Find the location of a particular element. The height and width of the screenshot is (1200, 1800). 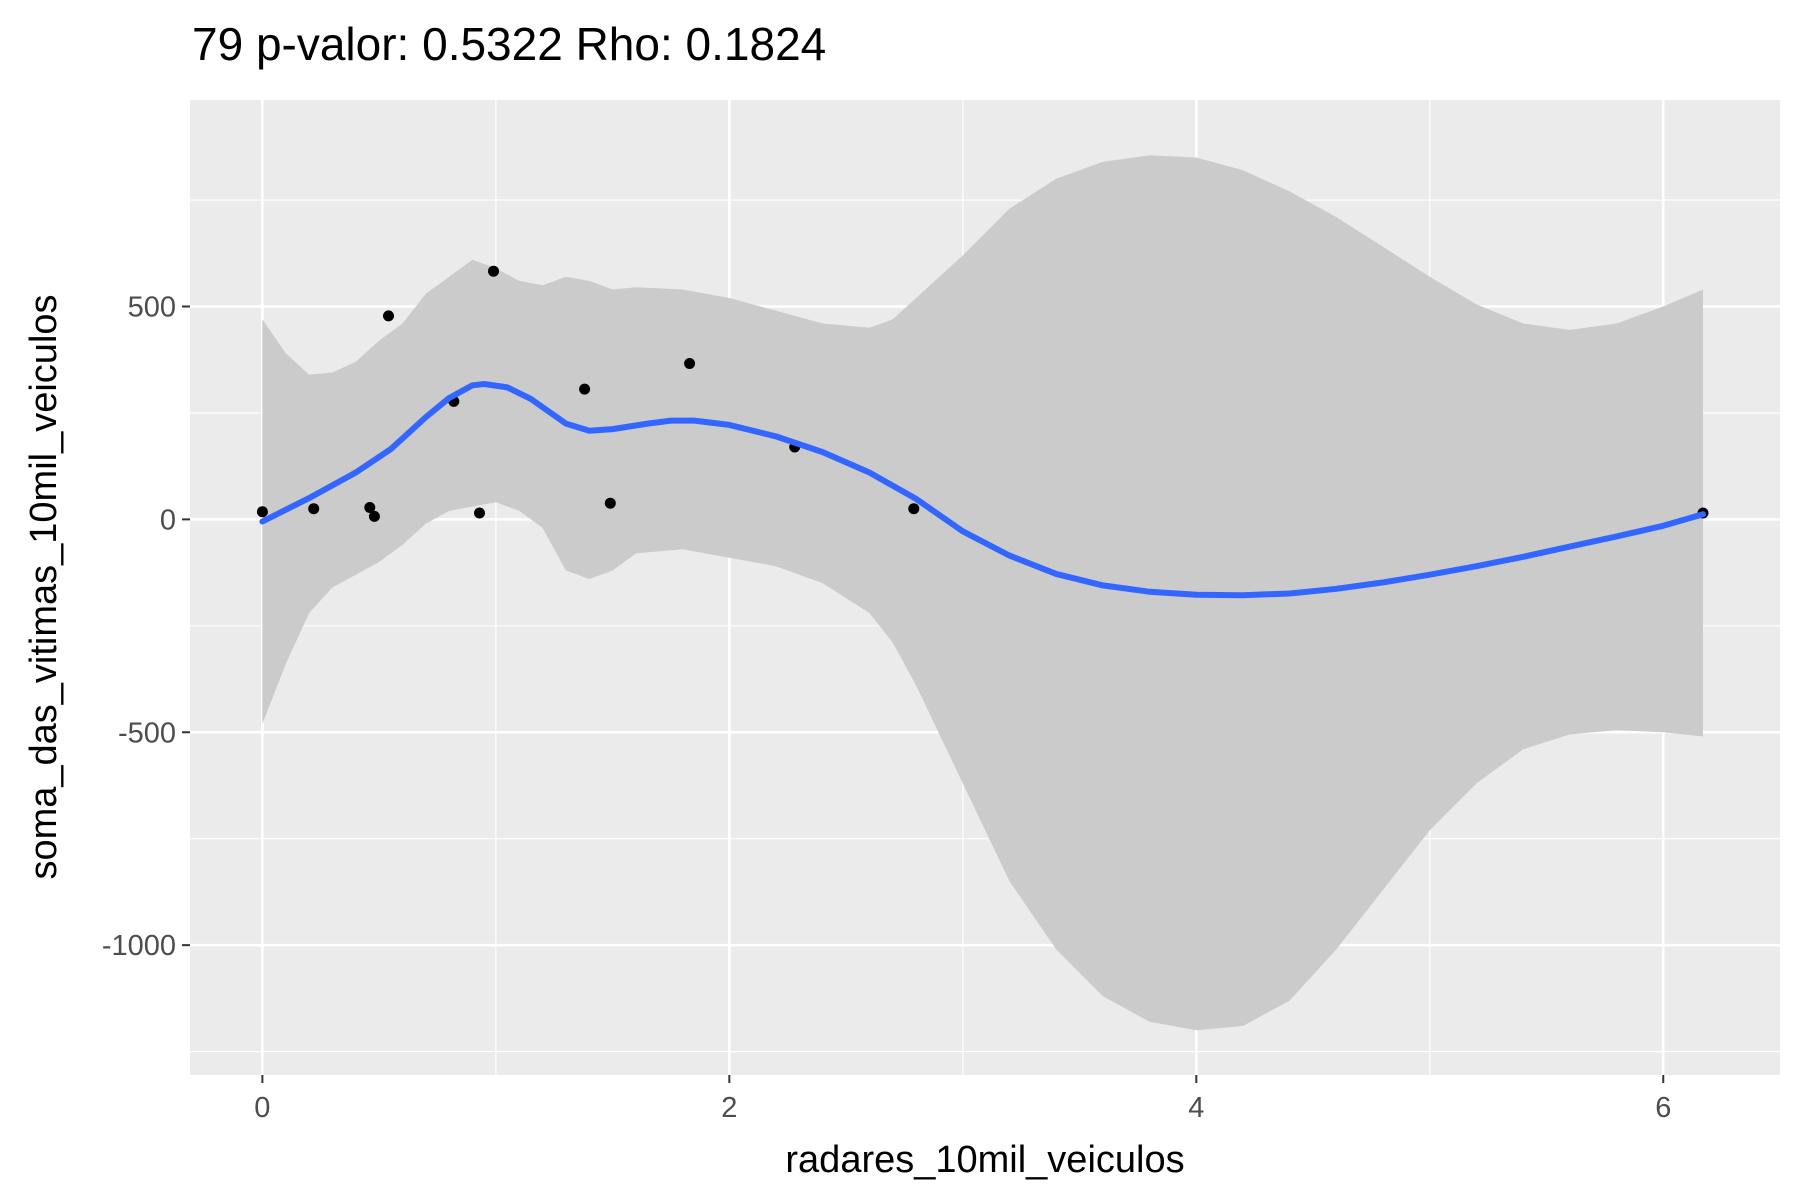

y-tick-label: -500 is located at coordinates (147, 733).